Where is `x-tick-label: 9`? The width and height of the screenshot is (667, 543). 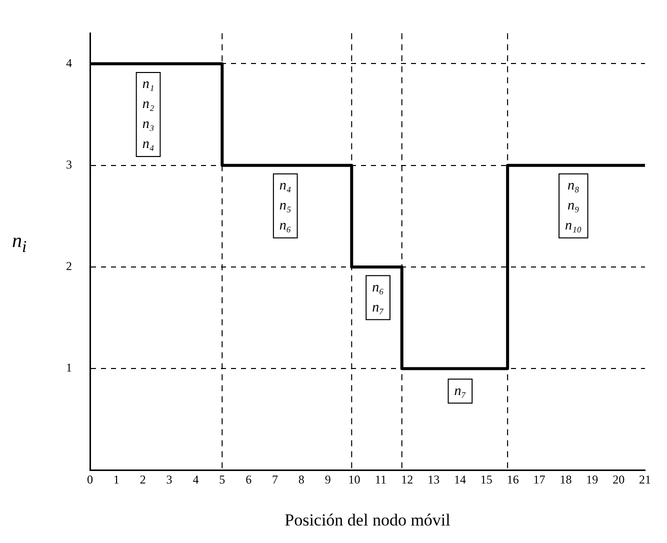 x-tick-label: 9 is located at coordinates (327, 479).